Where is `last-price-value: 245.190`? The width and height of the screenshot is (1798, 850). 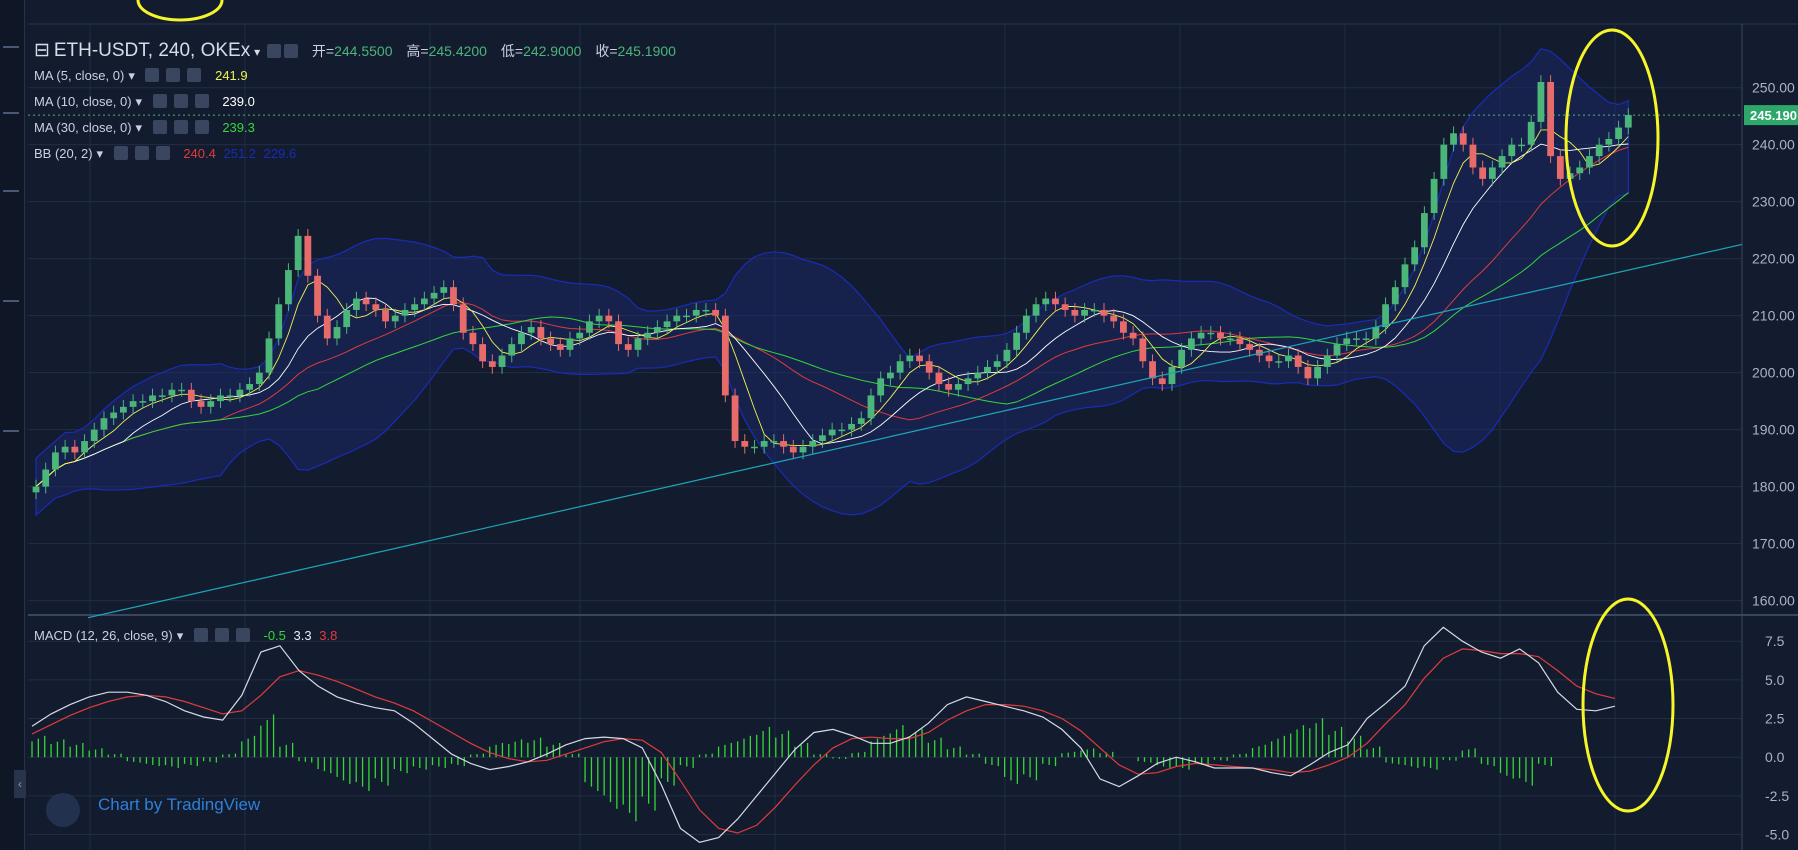 last-price-value: 245.190 is located at coordinates (1773, 115).